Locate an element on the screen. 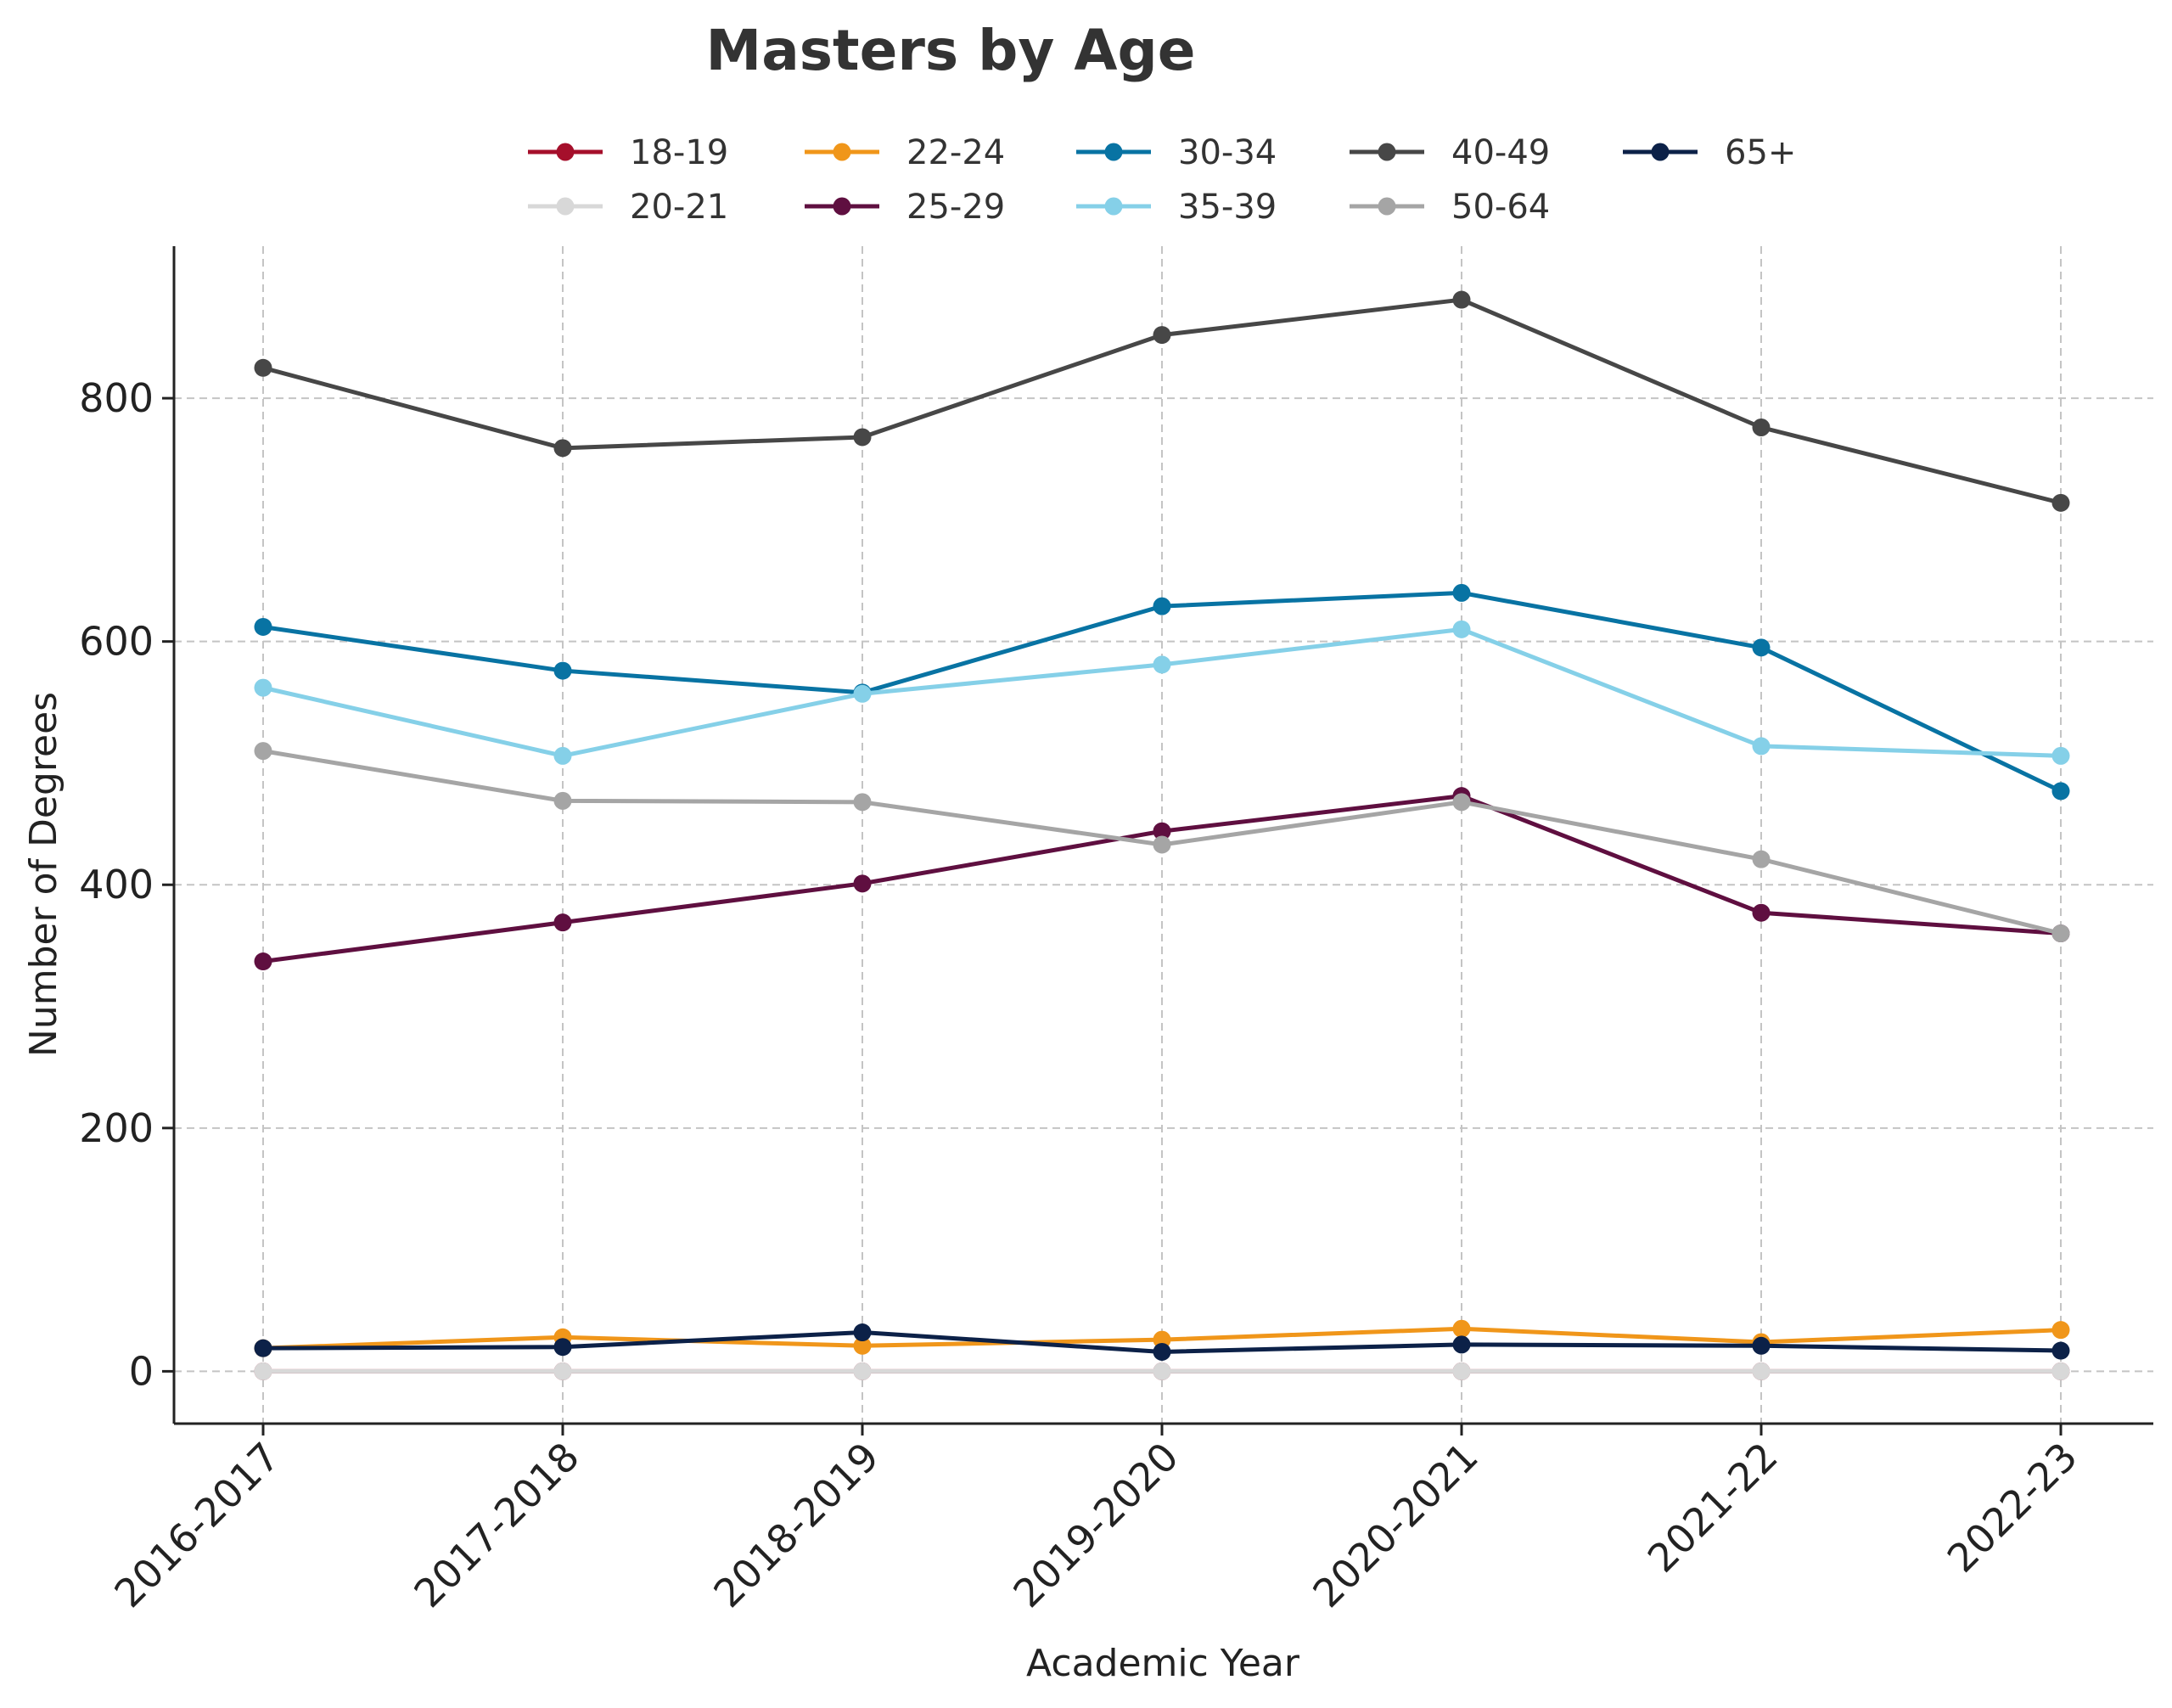  y-tick-label: 800 is located at coordinates (117, 398).